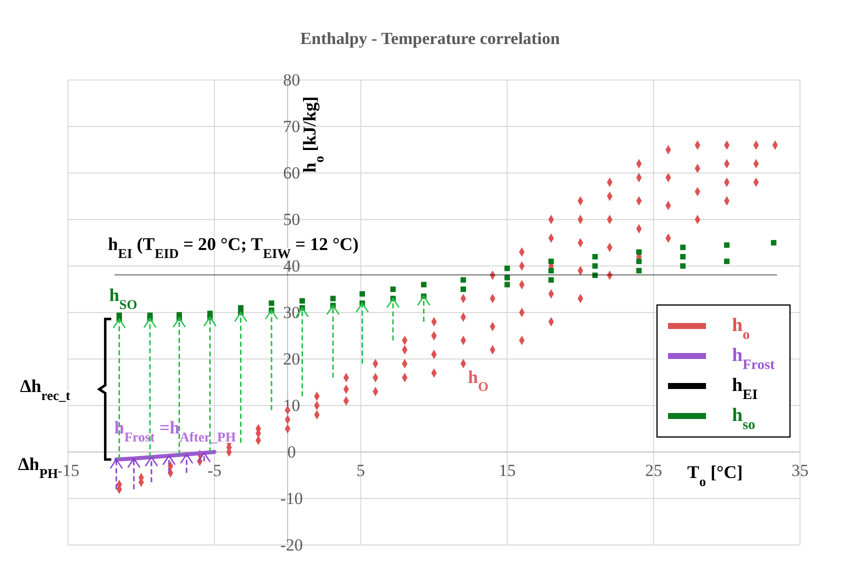 This screenshot has width=846, height=574. What do you see at coordinates (507, 470) in the screenshot?
I see `x-tick-label: 15` at bounding box center [507, 470].